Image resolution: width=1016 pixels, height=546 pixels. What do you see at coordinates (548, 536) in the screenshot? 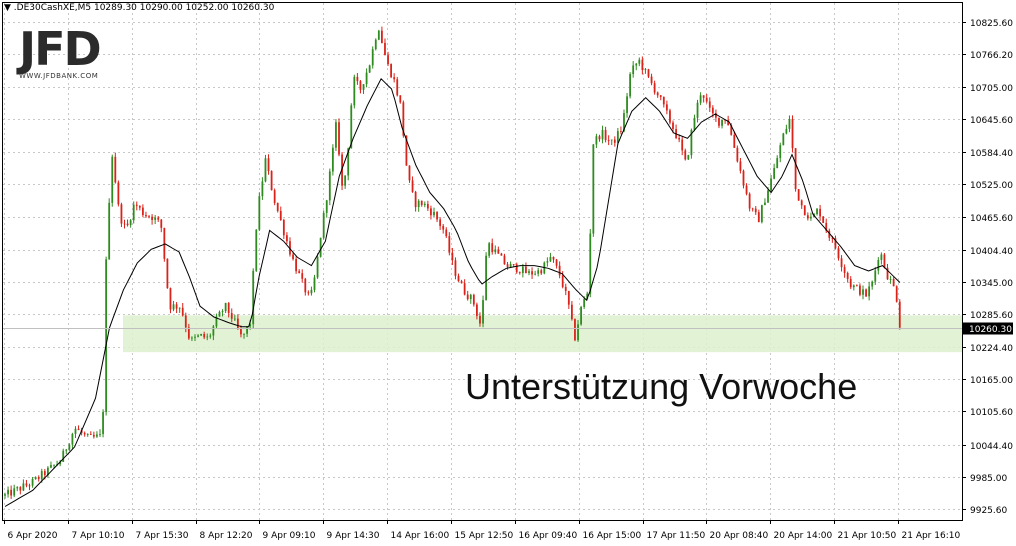
I see `x-tick-label: 16 Apr 09:40` at bounding box center [548, 536].